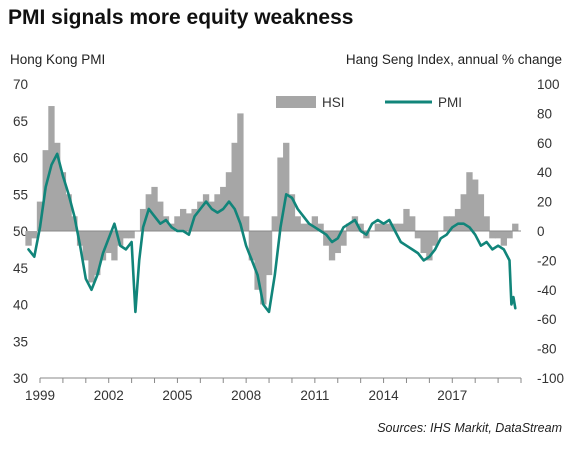 The height and width of the screenshot is (454, 576). I want to click on left-tick-label: 50, so click(20, 231).